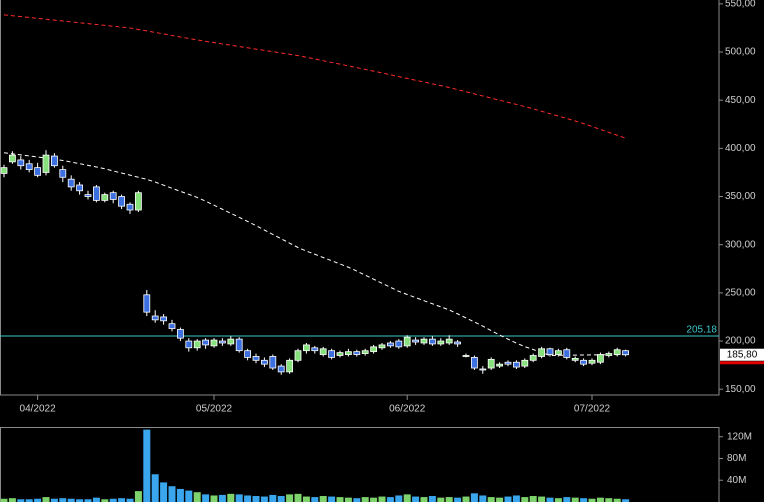 The width and height of the screenshot is (764, 502). What do you see at coordinates (739, 436) in the screenshot?
I see `y-tick-label: 120M` at bounding box center [739, 436].